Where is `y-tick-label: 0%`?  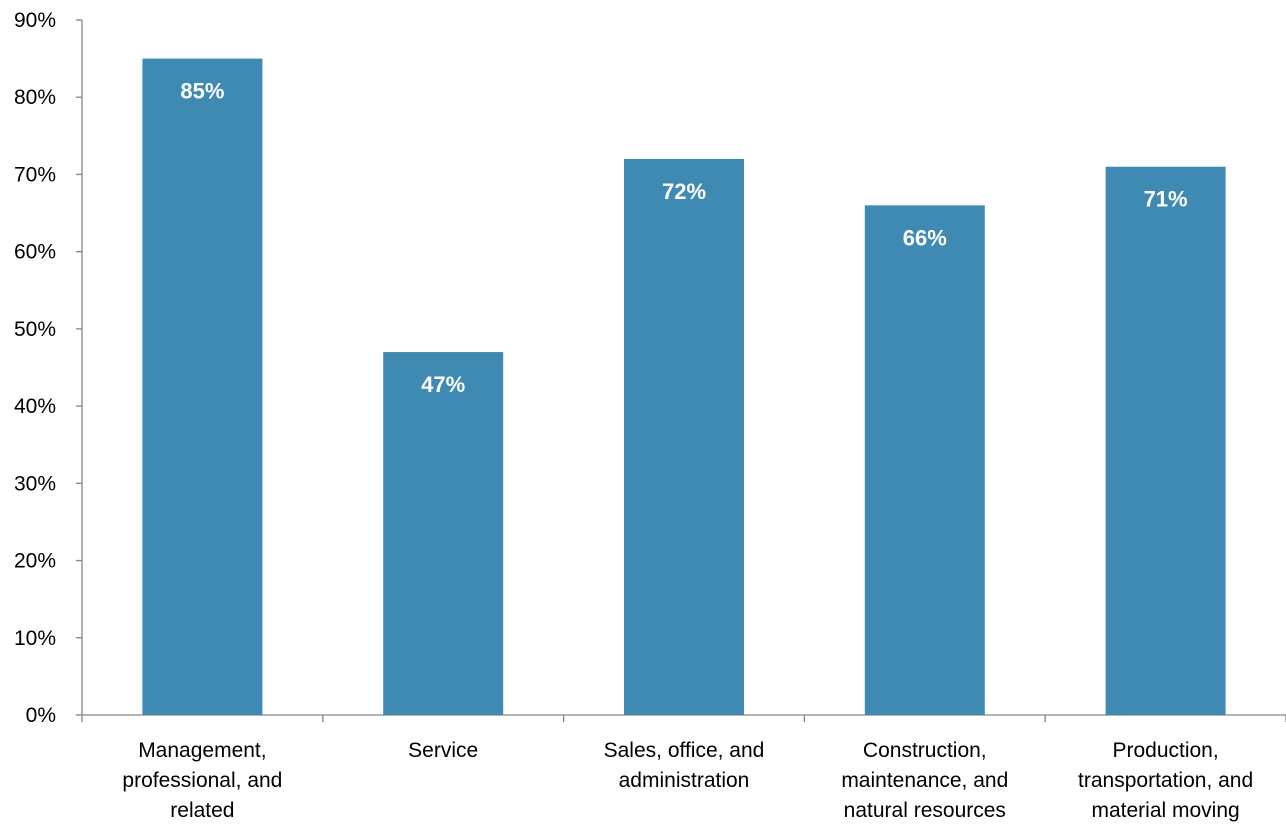 y-tick-label: 0% is located at coordinates (41, 715).